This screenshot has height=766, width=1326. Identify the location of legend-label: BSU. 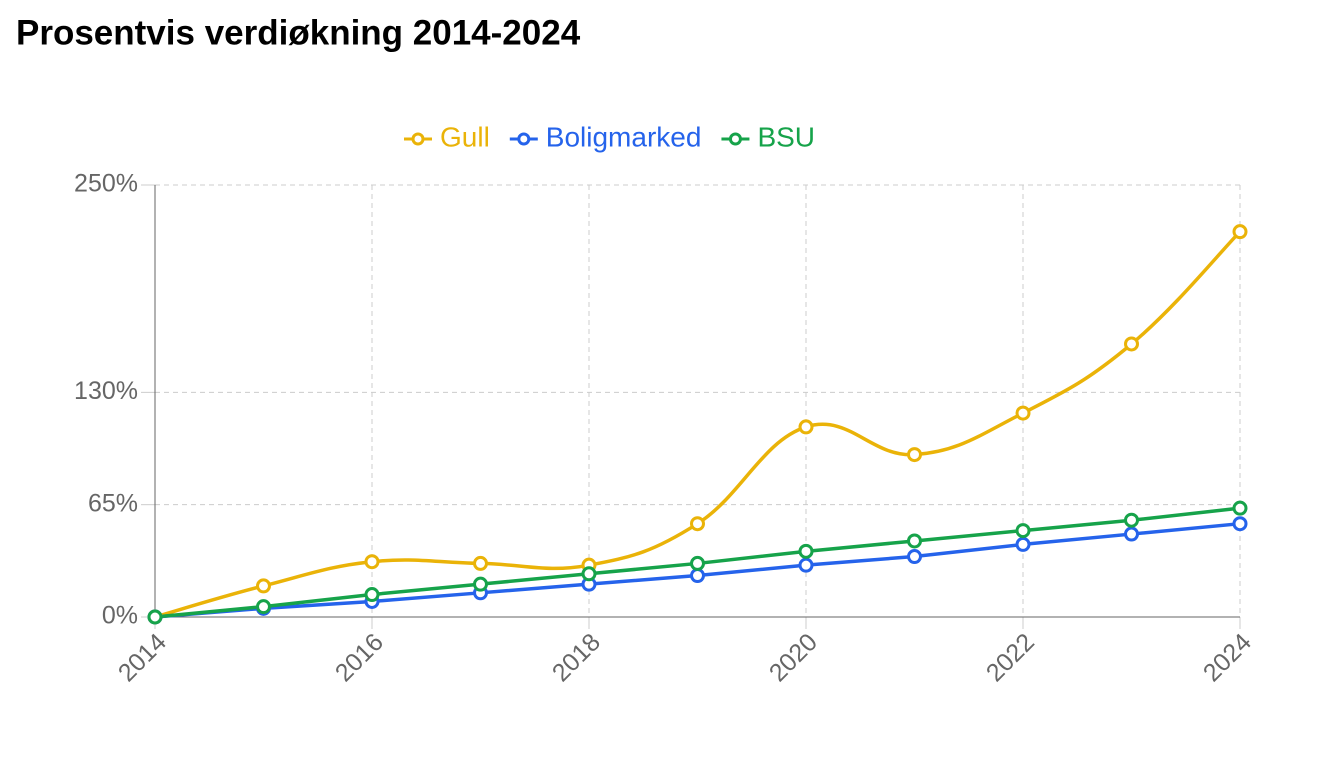
(786, 136).